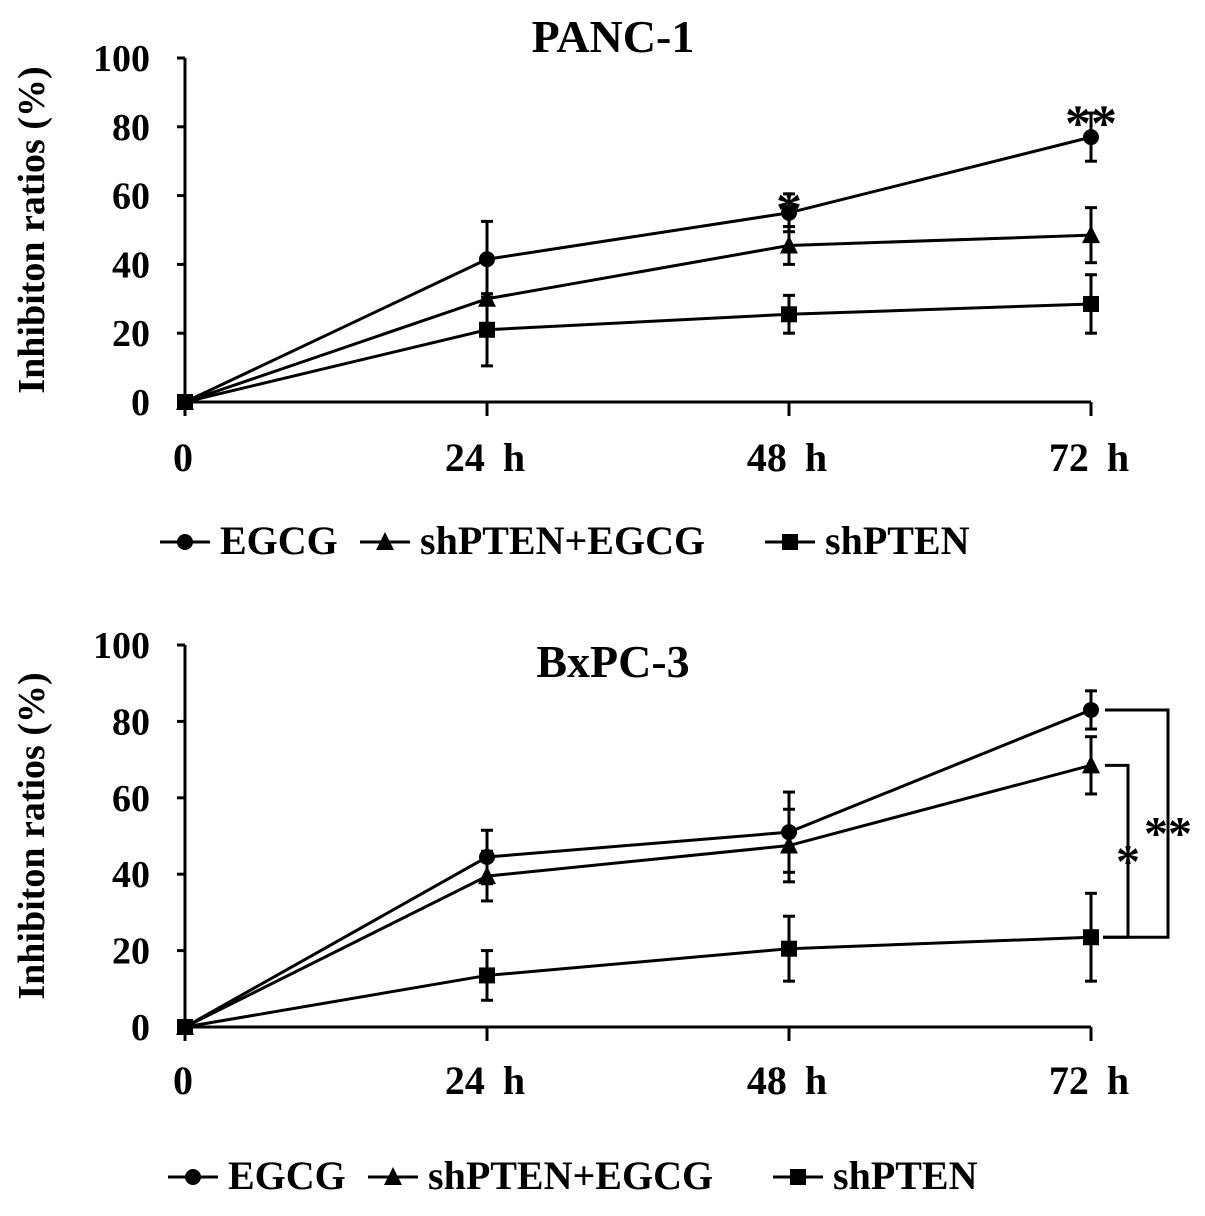 The height and width of the screenshot is (1216, 1205). What do you see at coordinates (612, 661) in the screenshot?
I see `chart-title: BxPC-3` at bounding box center [612, 661].